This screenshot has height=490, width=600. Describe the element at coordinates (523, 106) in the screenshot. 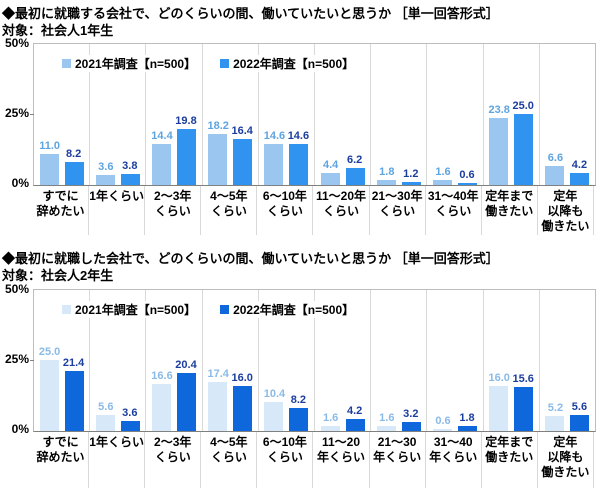

I see `value-label-2022: 25.0` at that location.